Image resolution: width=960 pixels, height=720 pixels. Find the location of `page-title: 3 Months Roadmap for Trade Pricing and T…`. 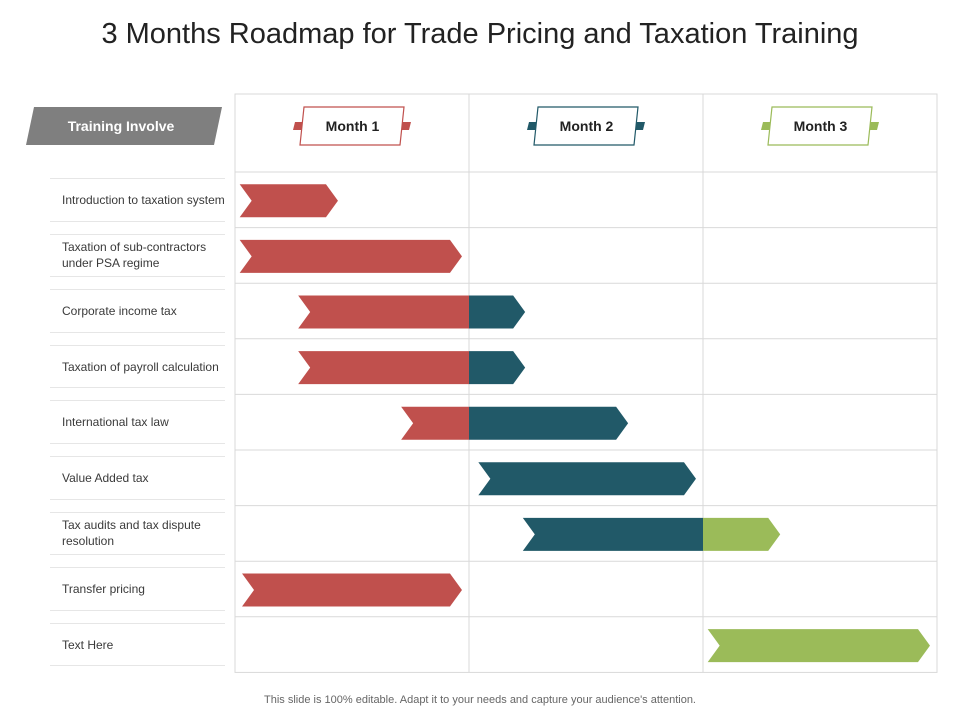

page-title: 3 Months Roadmap for Trade Pricing and T… is located at coordinates (480, 34).